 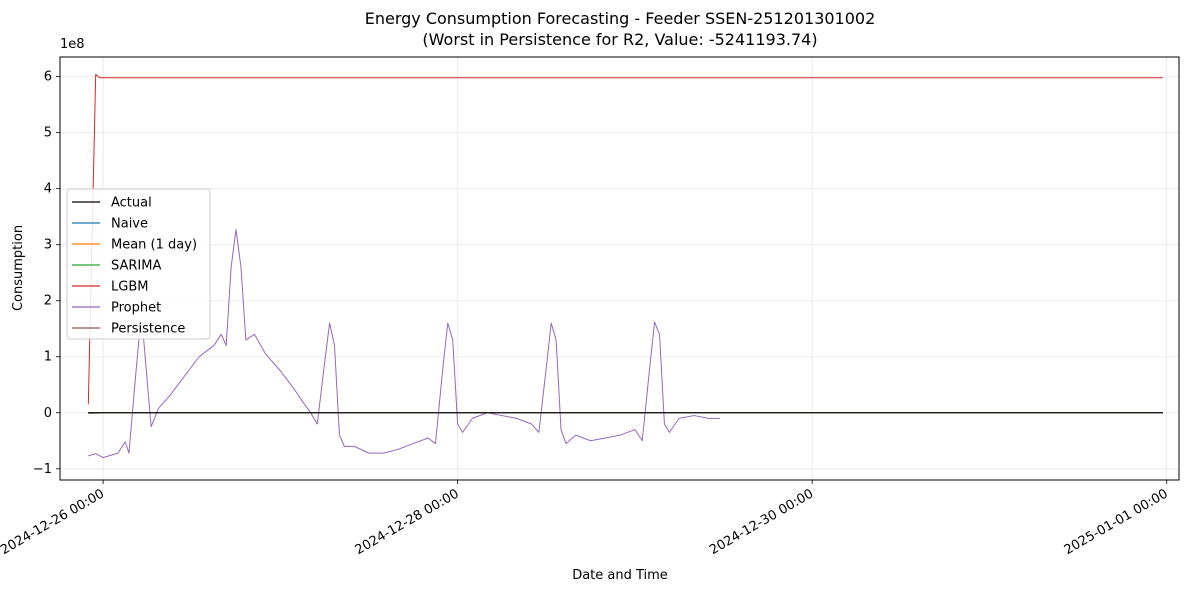 What do you see at coordinates (48, 245) in the screenshot?
I see `y-tick-label: 3` at bounding box center [48, 245].